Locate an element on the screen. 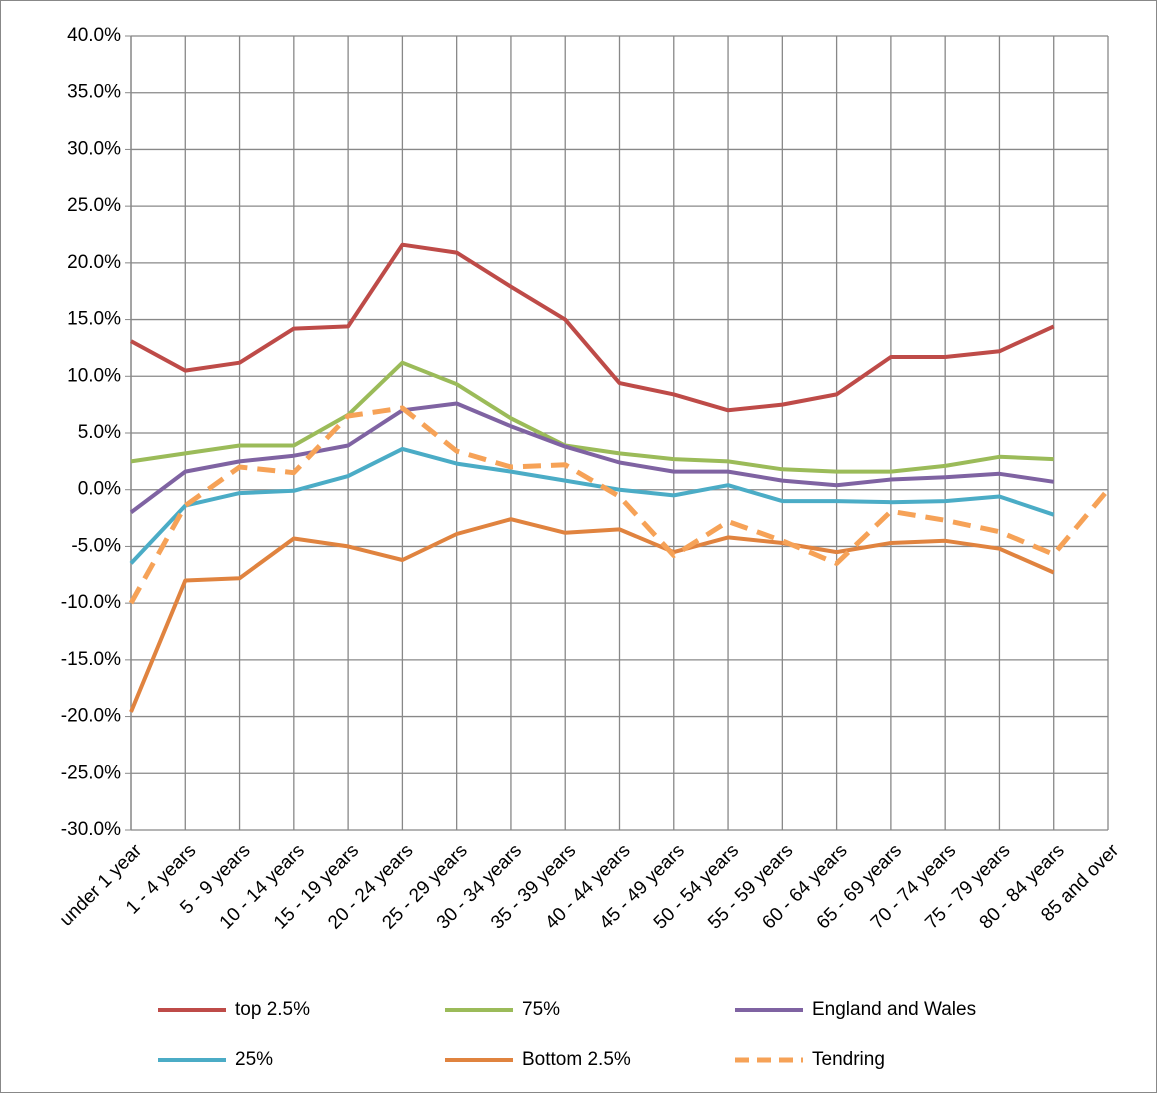 The width and height of the screenshot is (1157, 1093). legend-label: top 2.5% is located at coordinates (272, 1009).